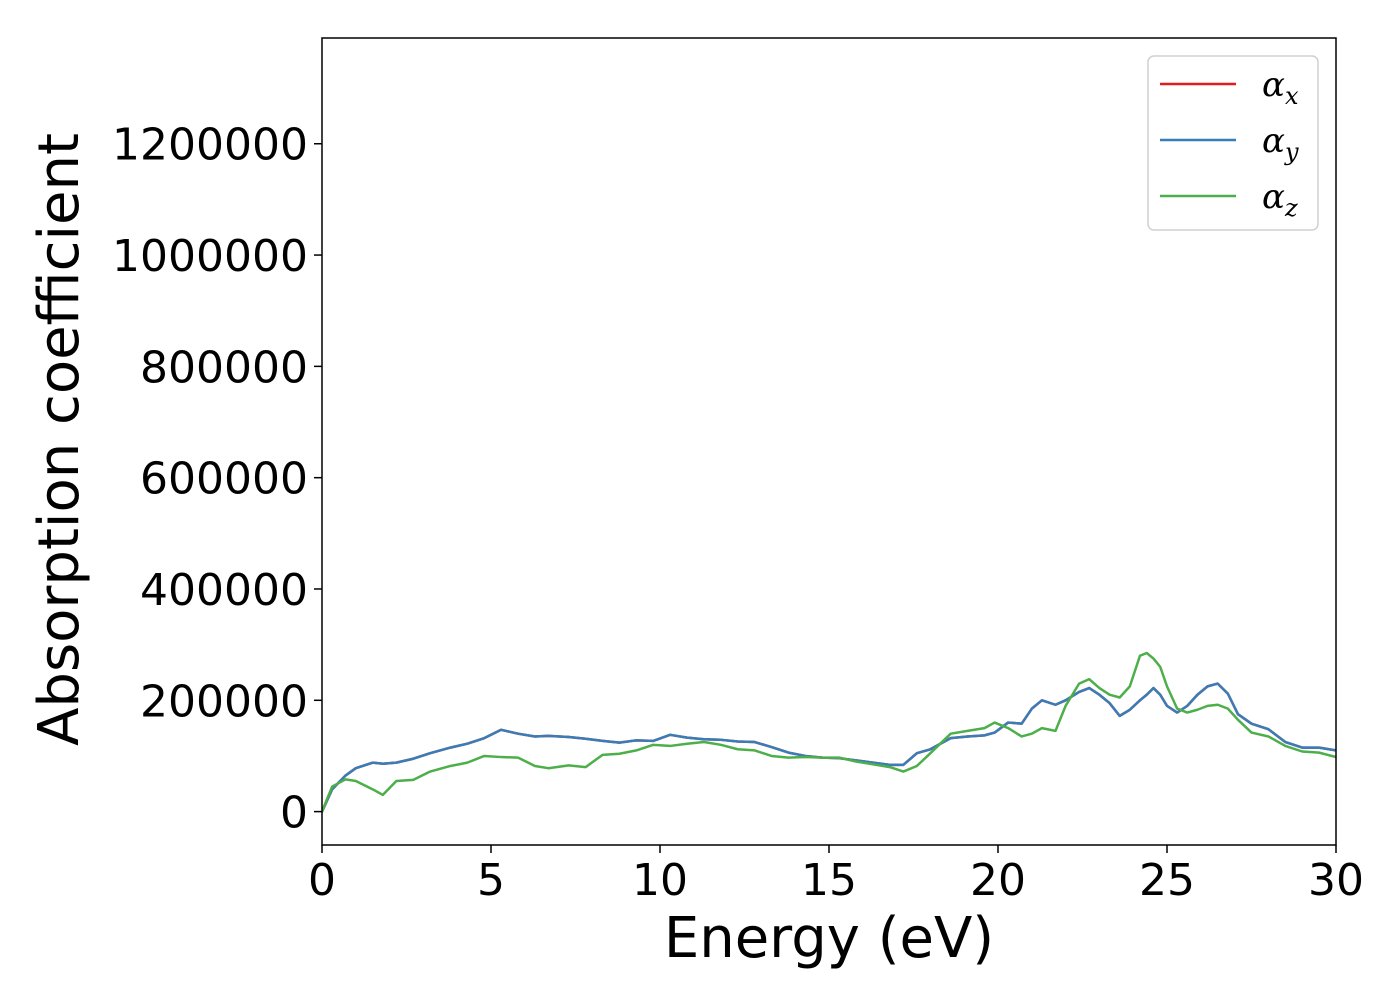  Describe the element at coordinates (322, 880) in the screenshot. I see `x-tick-label: 0` at that location.